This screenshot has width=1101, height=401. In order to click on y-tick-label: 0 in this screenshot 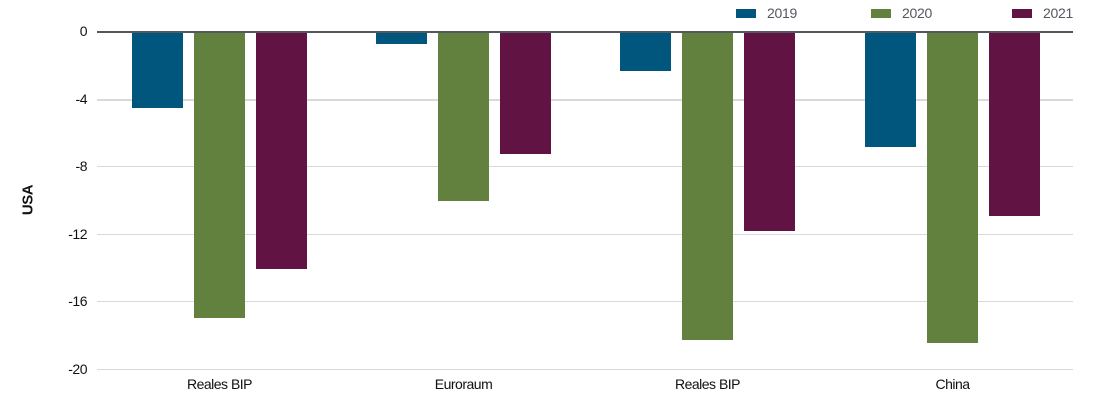, I will do `click(83, 31)`.